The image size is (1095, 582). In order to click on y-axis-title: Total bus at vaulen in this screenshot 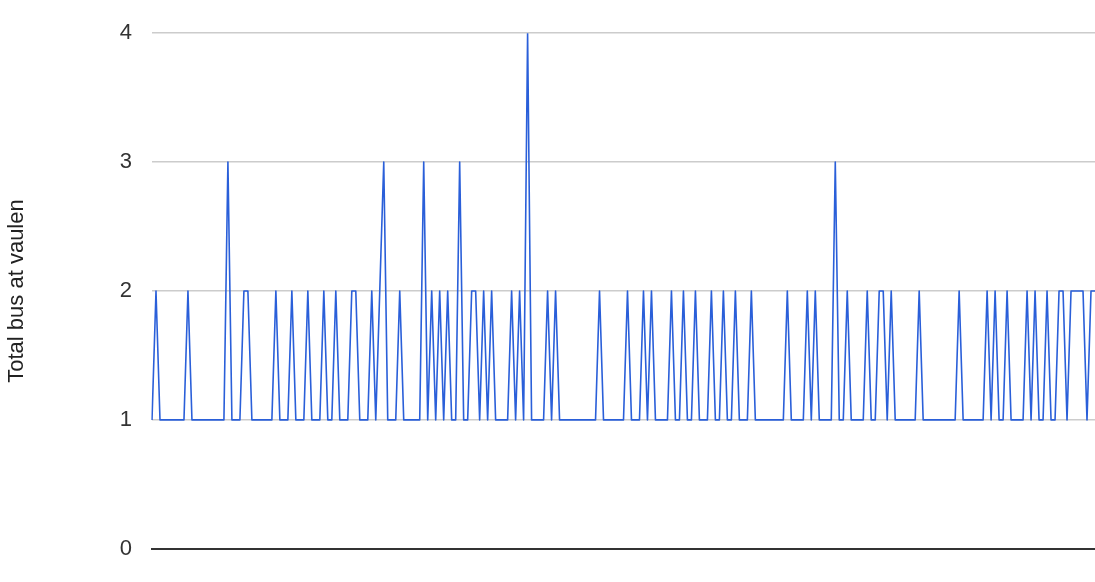, I will do `click(16, 291)`.